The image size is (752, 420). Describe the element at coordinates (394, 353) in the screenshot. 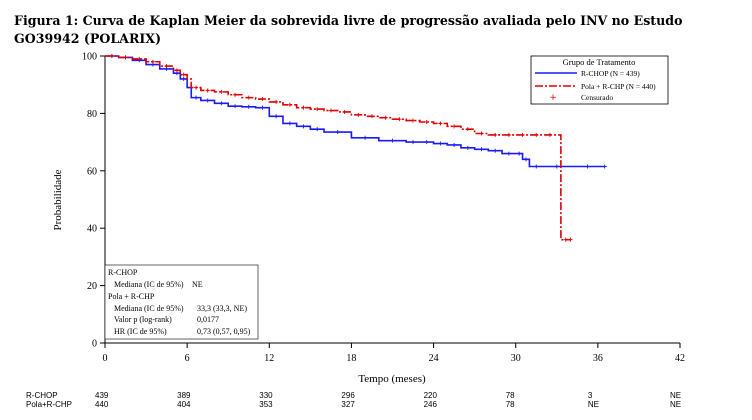

I see `x-ticks: 0 6 12 18 24 30 36 42` at that location.